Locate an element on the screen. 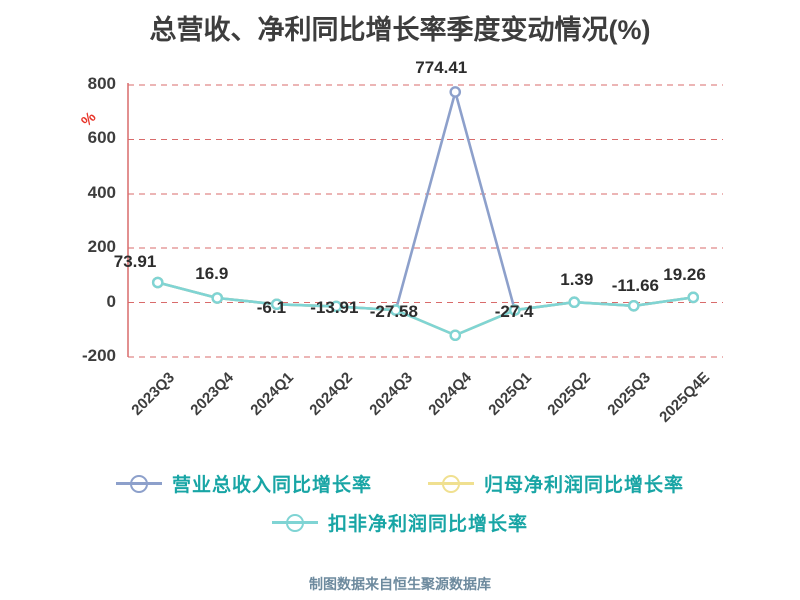  y-tick-label: 800 is located at coordinates (101, 83).